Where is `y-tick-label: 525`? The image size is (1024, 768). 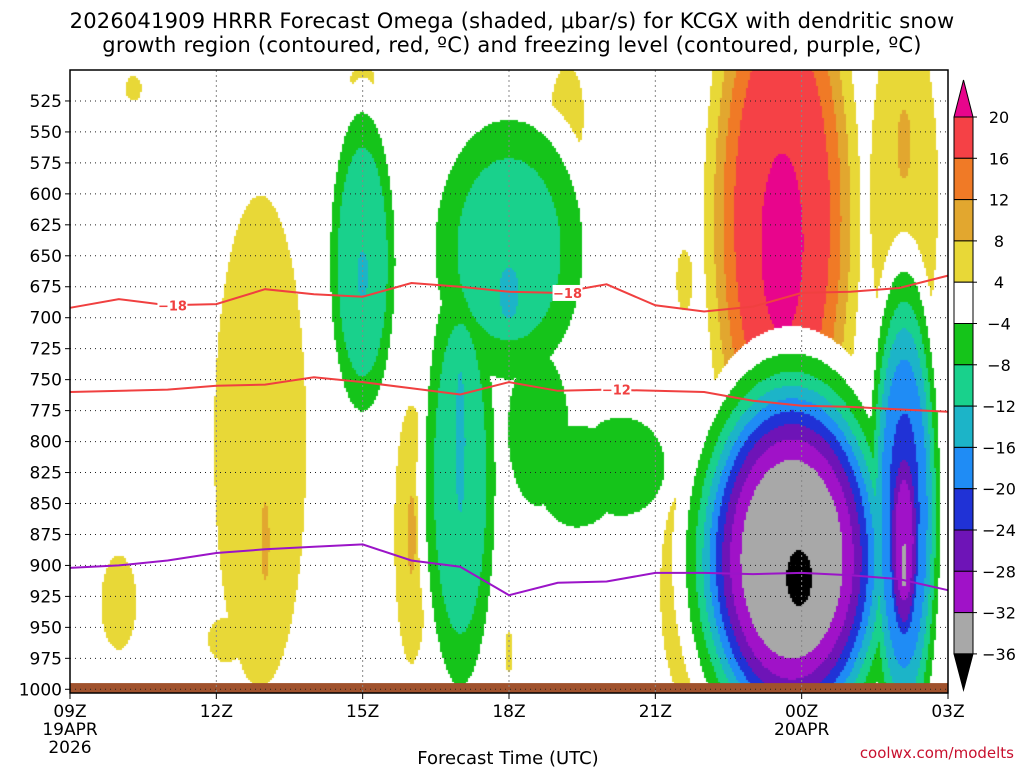
y-tick-label: 525 is located at coordinates (46, 102).